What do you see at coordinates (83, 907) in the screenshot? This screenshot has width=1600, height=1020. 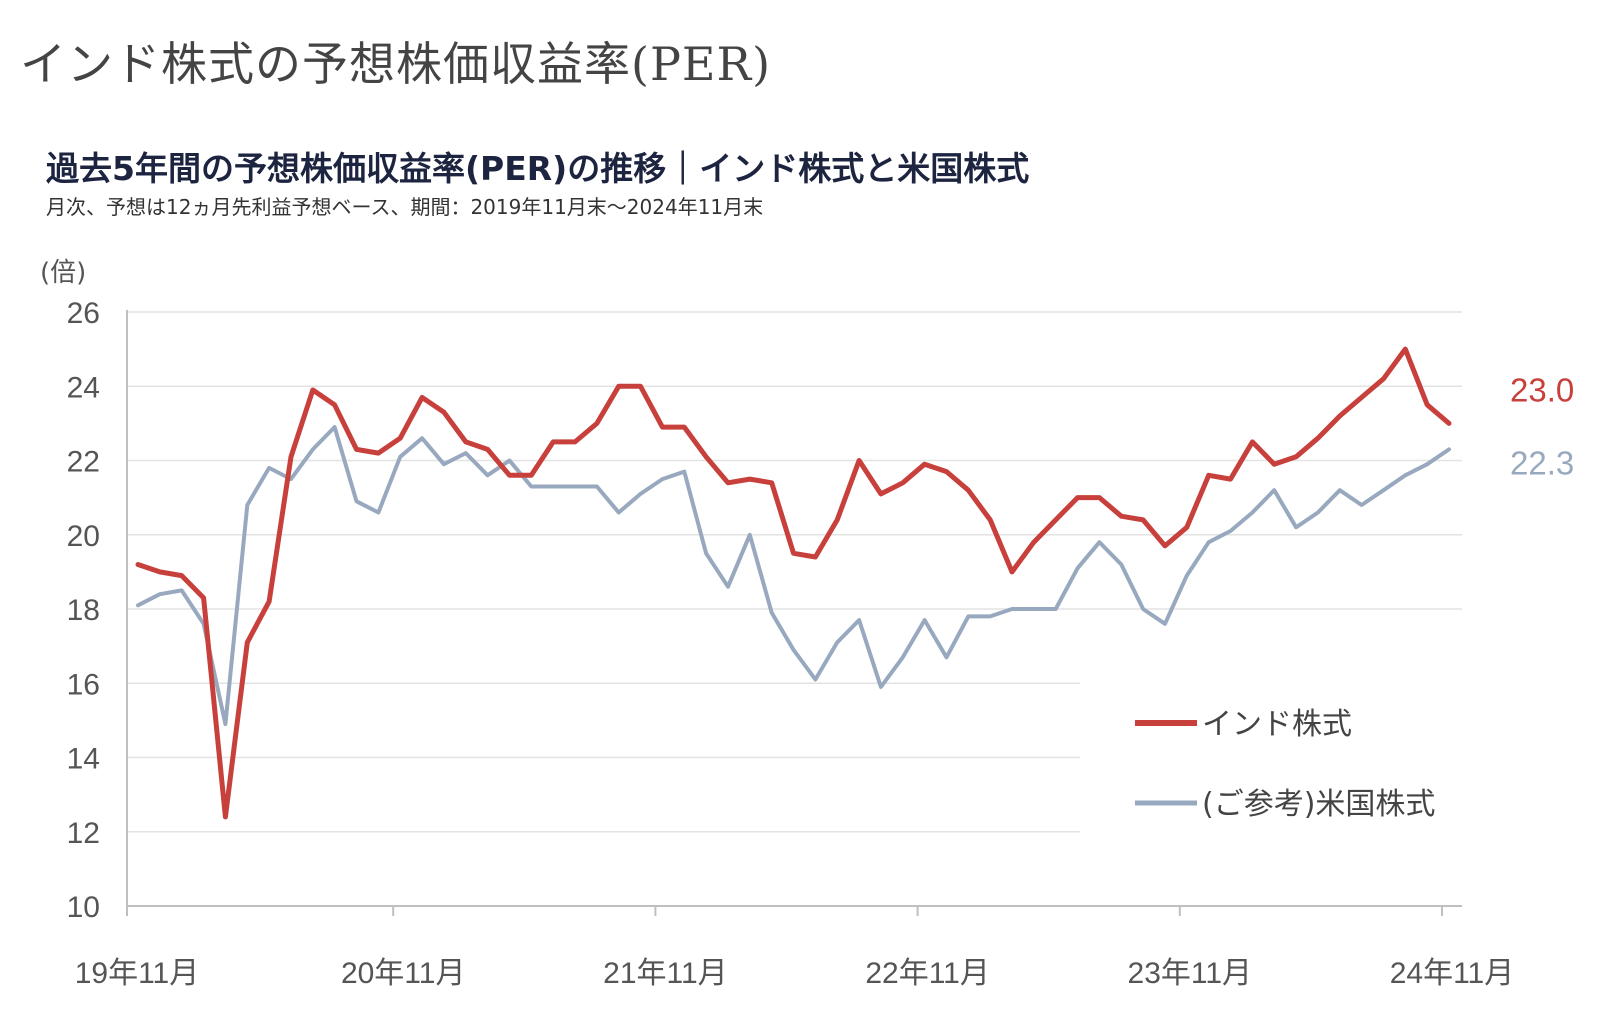 I see `y-tick-label: 10` at bounding box center [83, 907].